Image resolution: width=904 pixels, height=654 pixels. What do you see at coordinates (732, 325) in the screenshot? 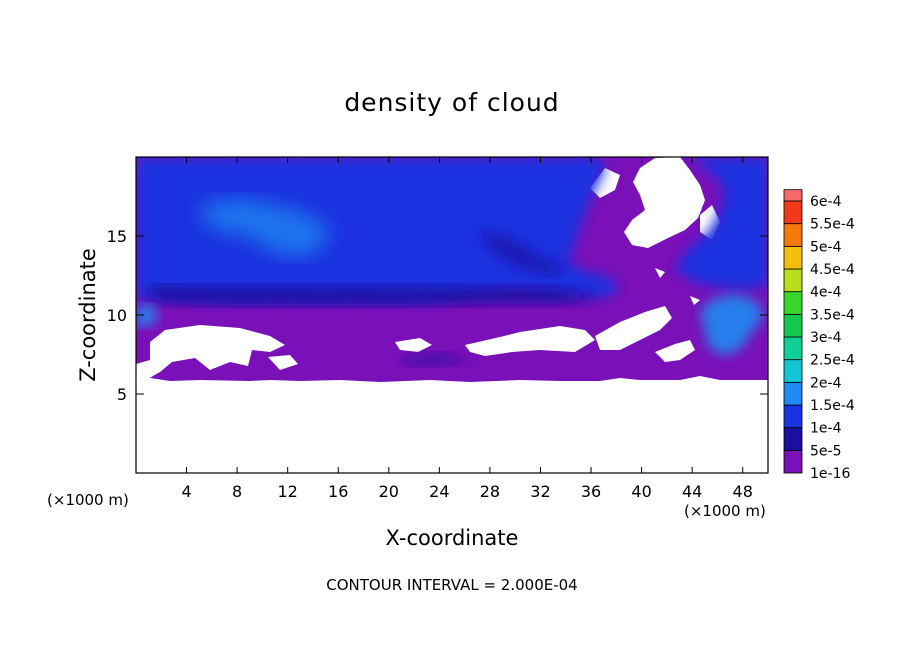
I see `right-lower-cloud` at bounding box center [732, 325].